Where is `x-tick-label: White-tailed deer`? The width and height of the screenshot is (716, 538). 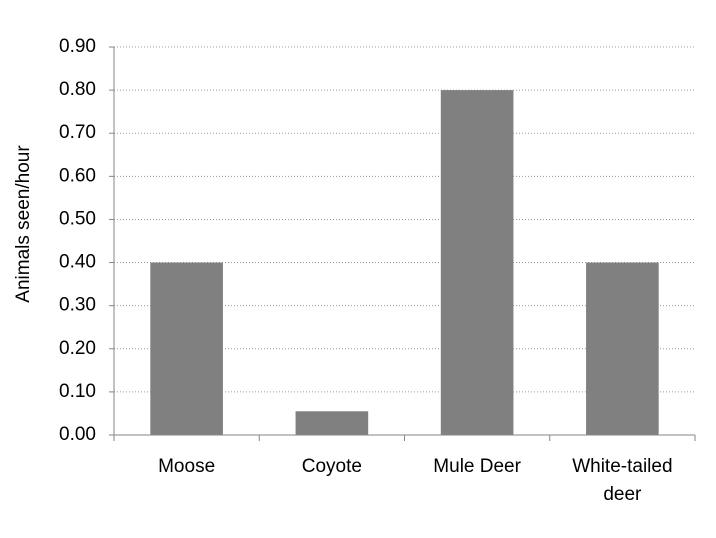 x-tick-label: White-tailed deer is located at coordinates (622, 480).